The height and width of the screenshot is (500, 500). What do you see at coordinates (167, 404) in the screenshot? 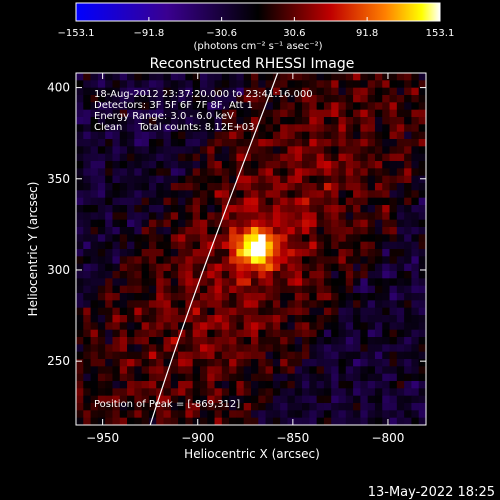
I see `annotation-peak-position: Position of Peak = [-869,312]` at bounding box center [167, 404].